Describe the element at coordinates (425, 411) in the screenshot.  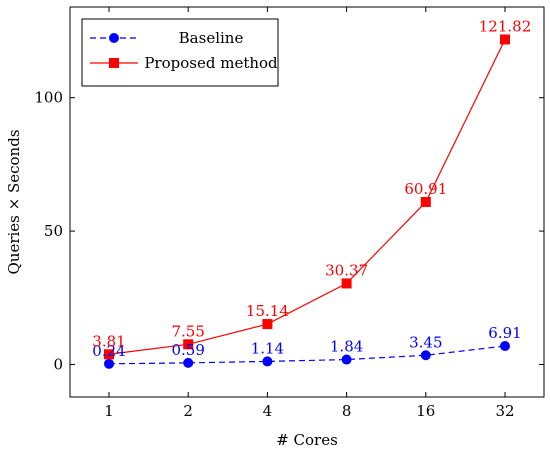
I see `x-tick-label: 16` at that location.